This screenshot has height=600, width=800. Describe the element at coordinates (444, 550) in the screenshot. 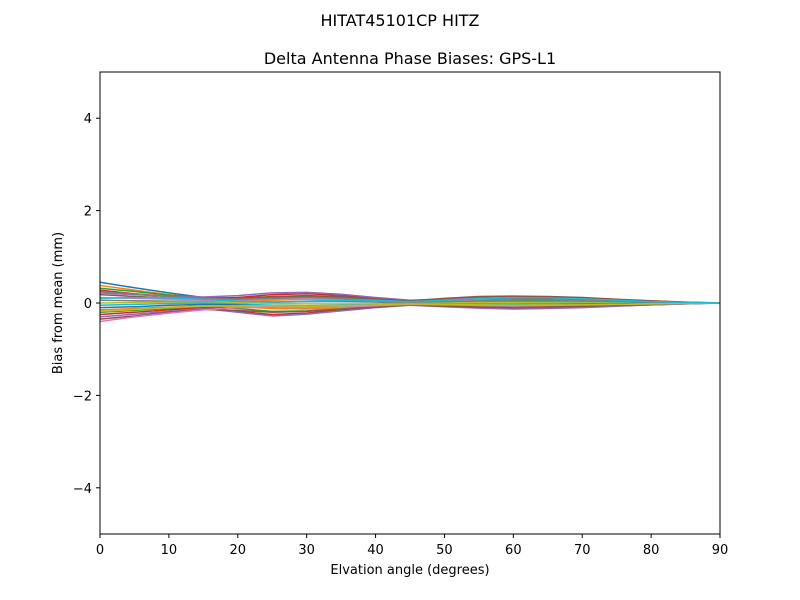

I see `x-tick-label: 50` at that location.